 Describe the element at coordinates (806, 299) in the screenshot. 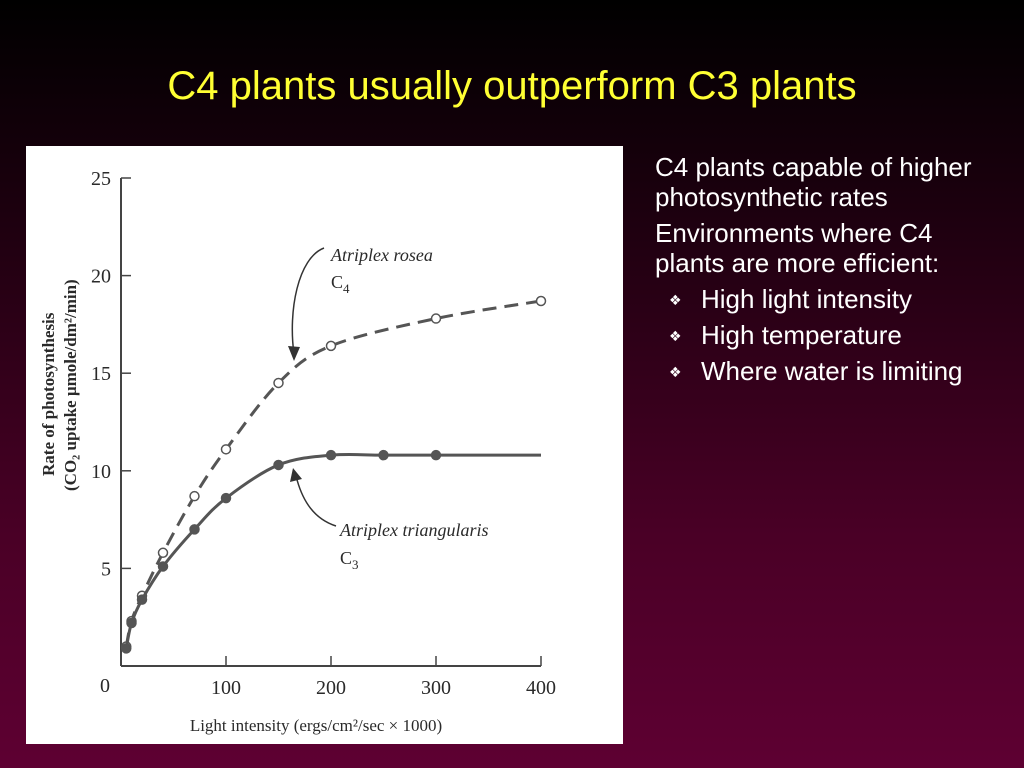

I see `sub-bullet-text: High light intensity` at that location.